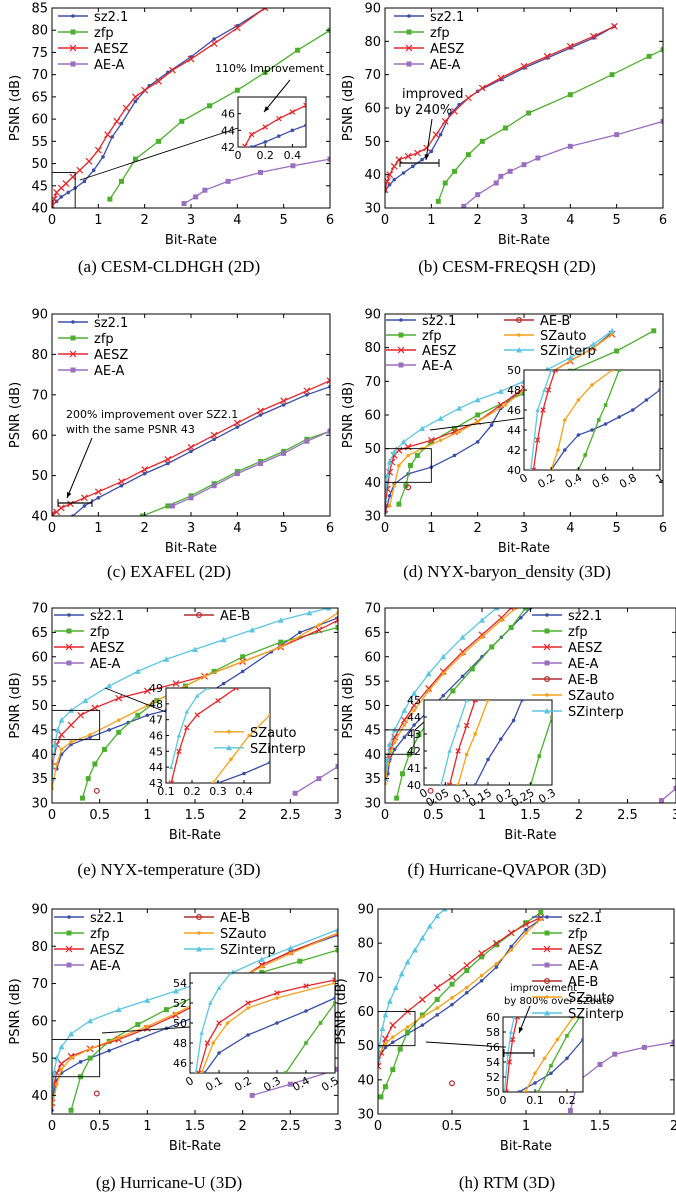  What do you see at coordinates (524, 528) in the screenshot?
I see `x-tick-label: 3` at bounding box center [524, 528].